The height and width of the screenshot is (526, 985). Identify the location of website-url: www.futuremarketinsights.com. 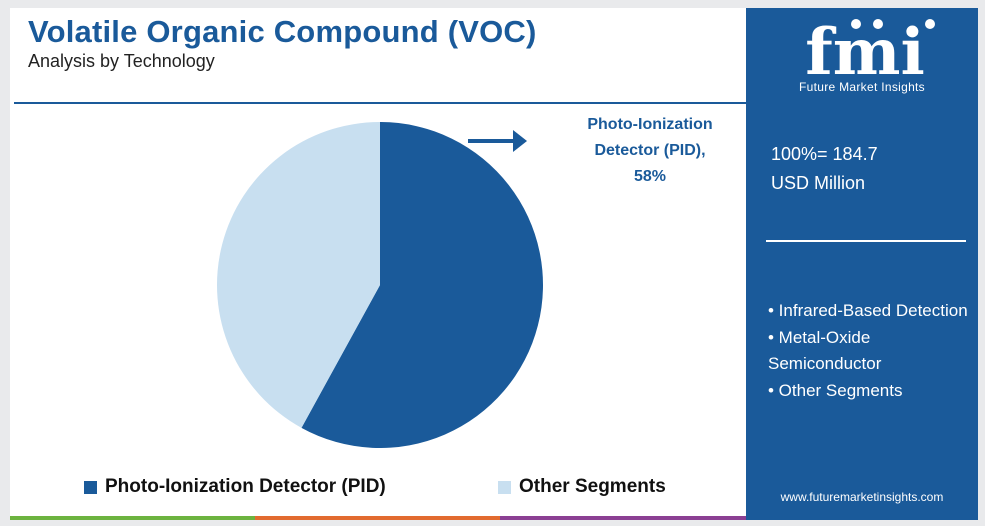
(862, 497).